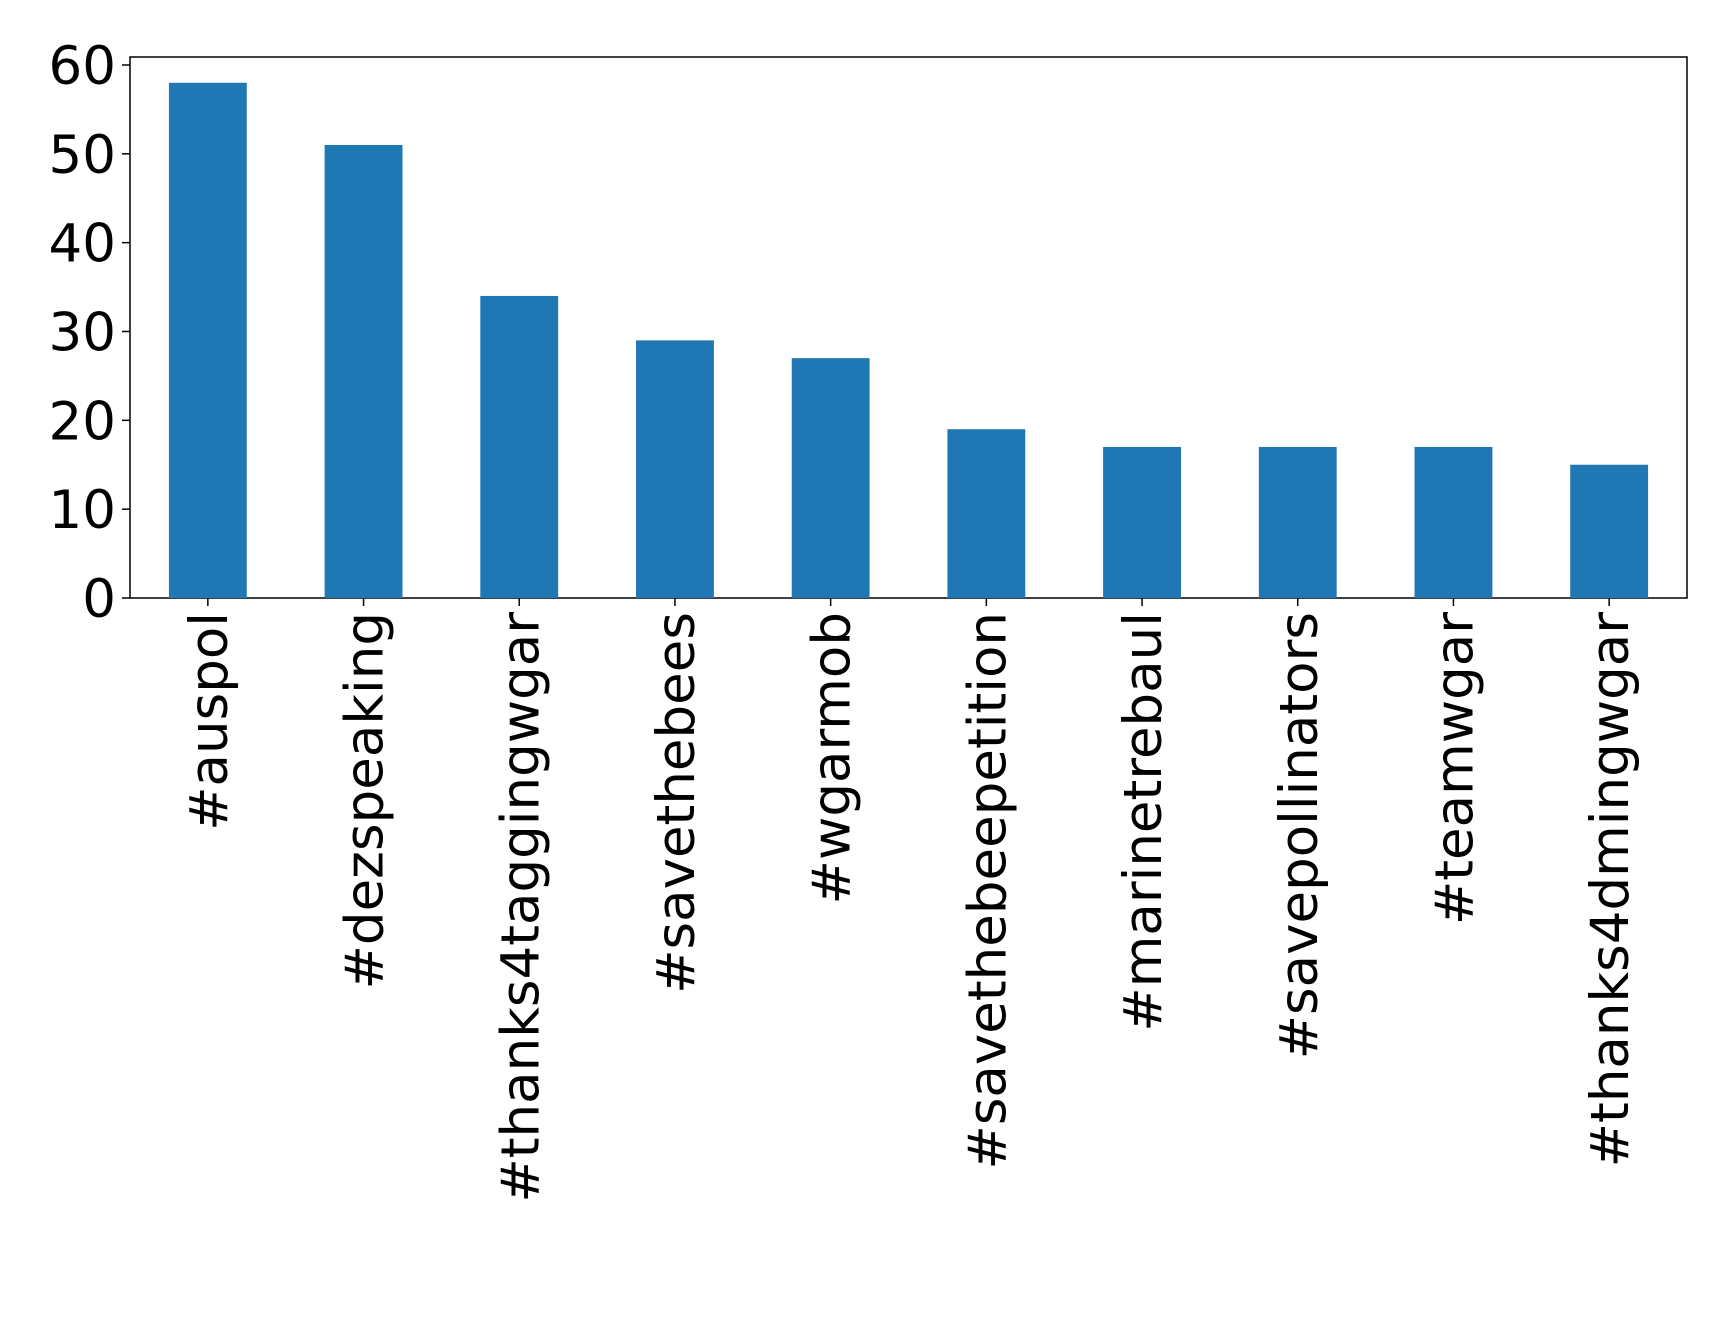 This screenshot has height=1340, width=1719. Describe the element at coordinates (1610, 890) in the screenshot. I see `x-tick-label: #thanks4dmingwgar` at that location.